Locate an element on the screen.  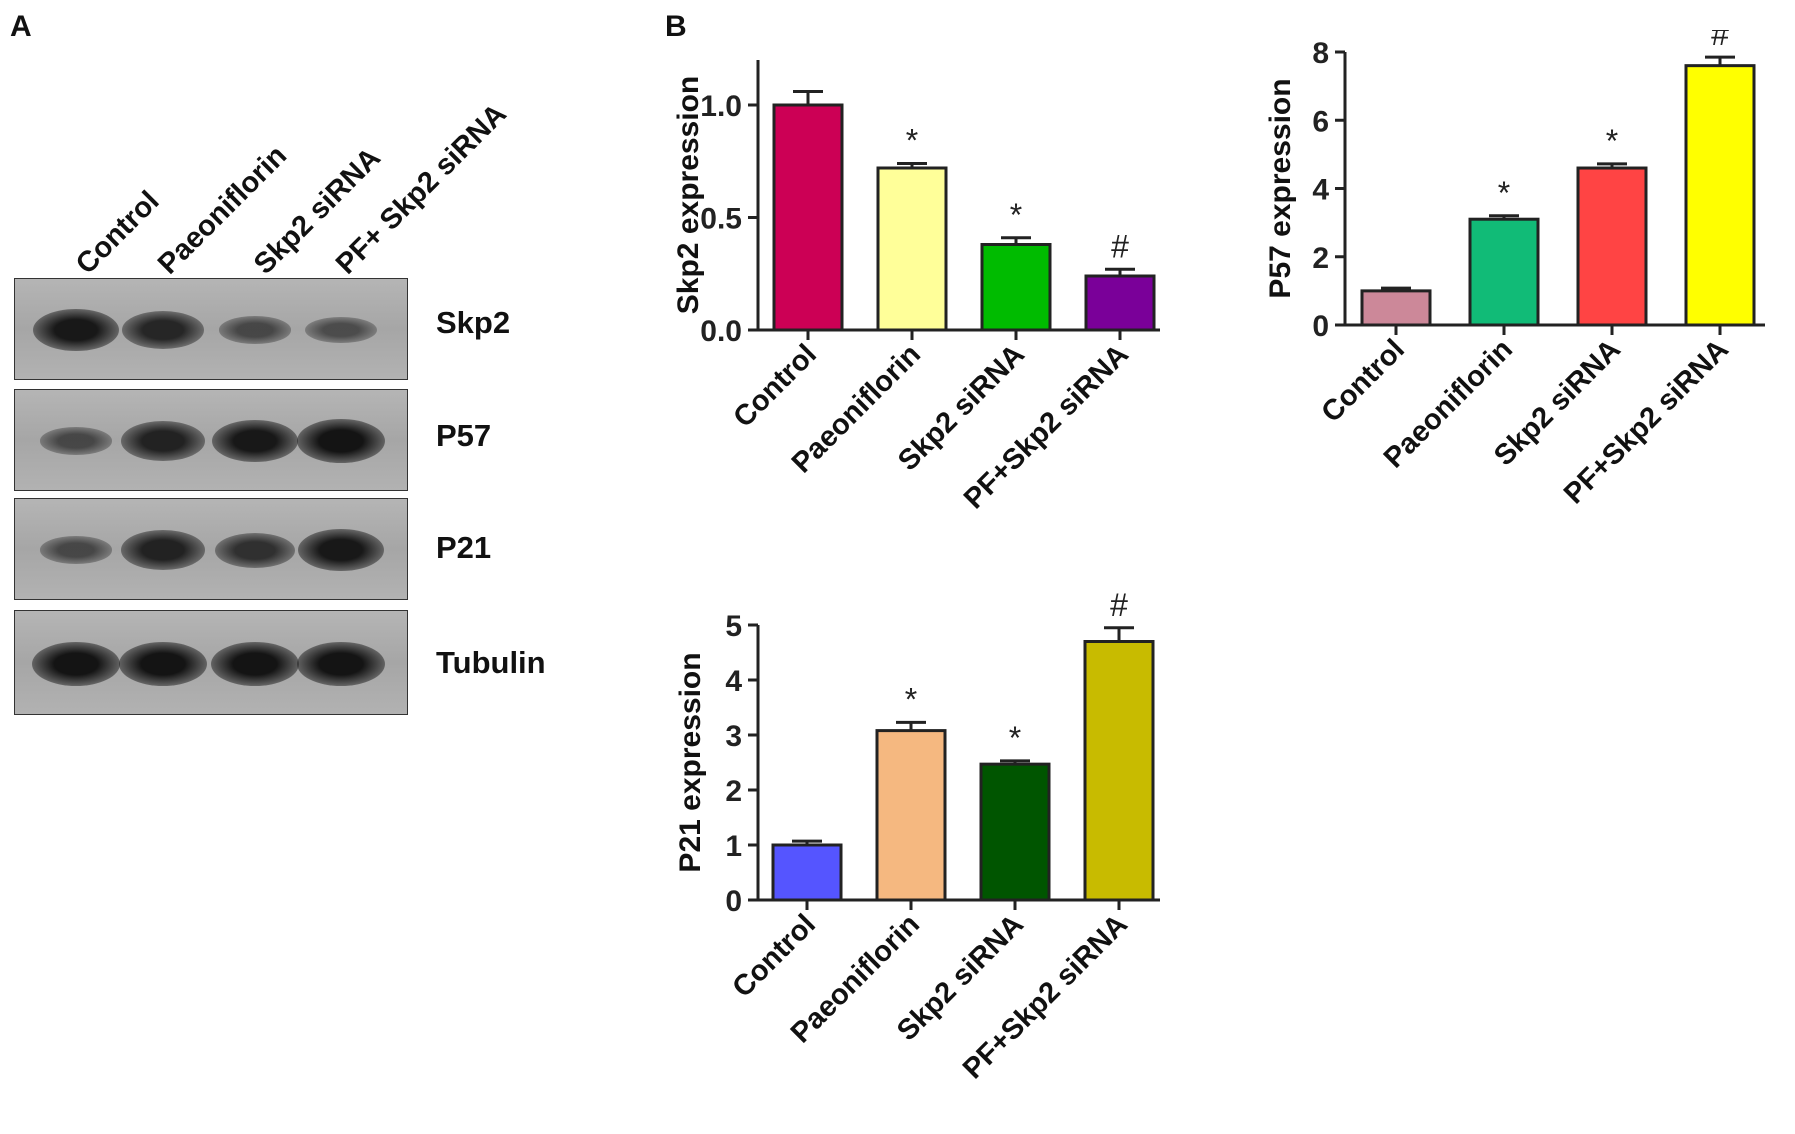
panel-letter-b: B is located at coordinates (676, 26).